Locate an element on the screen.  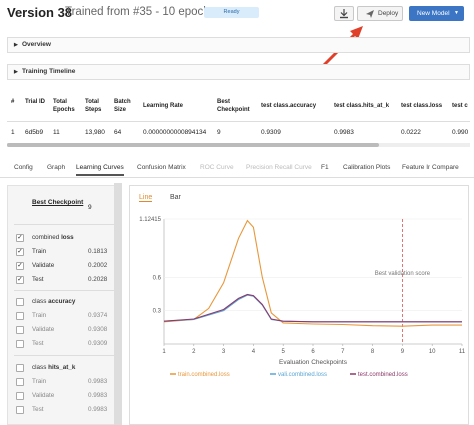
metric-row: ✓ Validate 0.2002 is located at coordinates (61, 266).